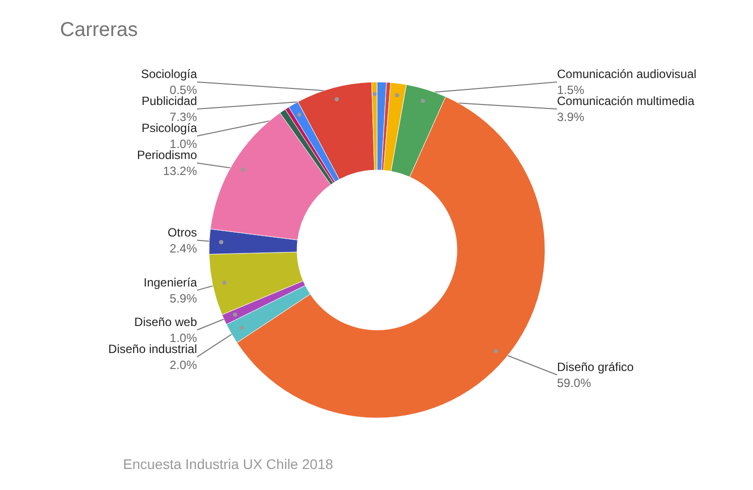 This screenshot has height=490, width=753. I want to click on data-label: 59.0%, so click(574, 383).